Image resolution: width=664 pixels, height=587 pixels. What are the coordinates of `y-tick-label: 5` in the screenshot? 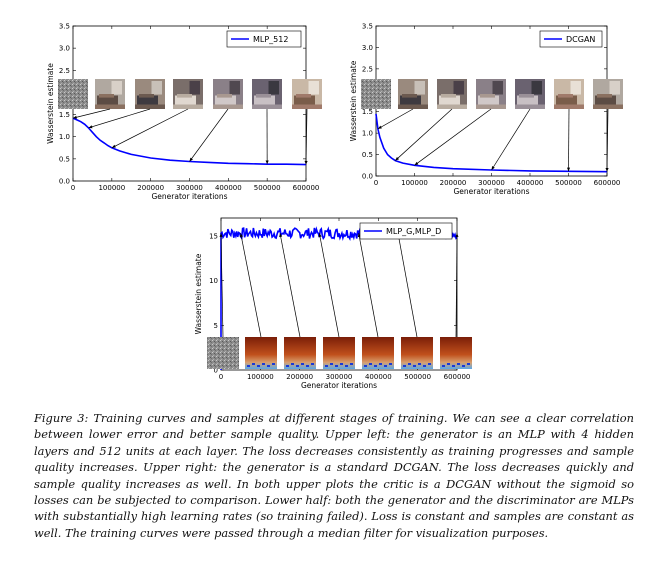 It's located at (216, 326).